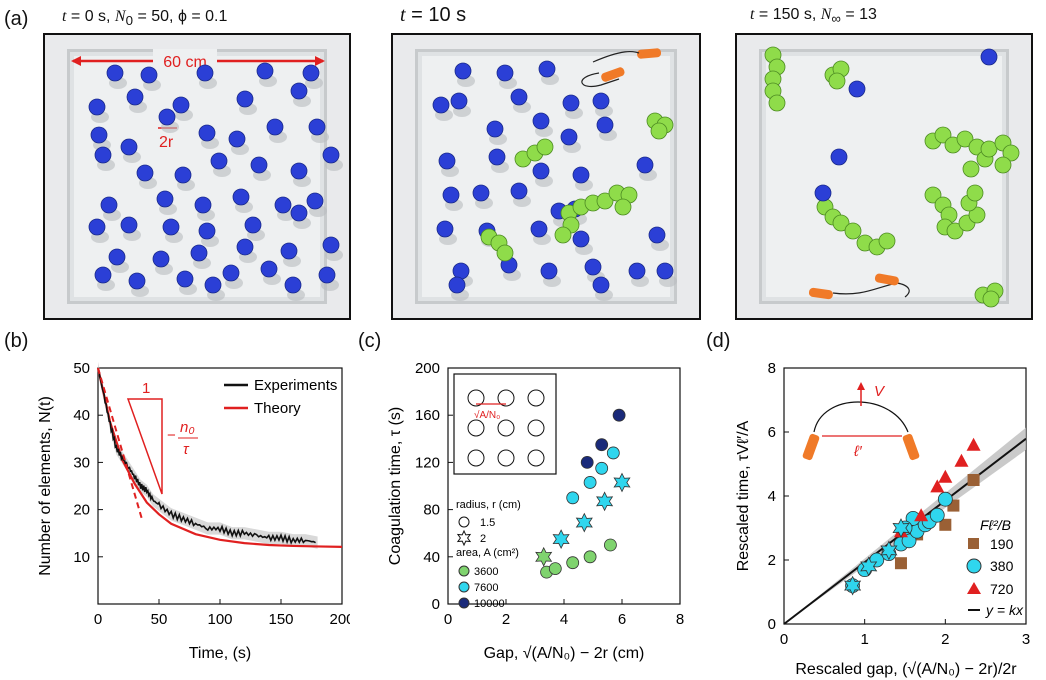  Describe the element at coordinates (858, 451) in the screenshot. I see `inset-l-label: ℓ′` at that location.